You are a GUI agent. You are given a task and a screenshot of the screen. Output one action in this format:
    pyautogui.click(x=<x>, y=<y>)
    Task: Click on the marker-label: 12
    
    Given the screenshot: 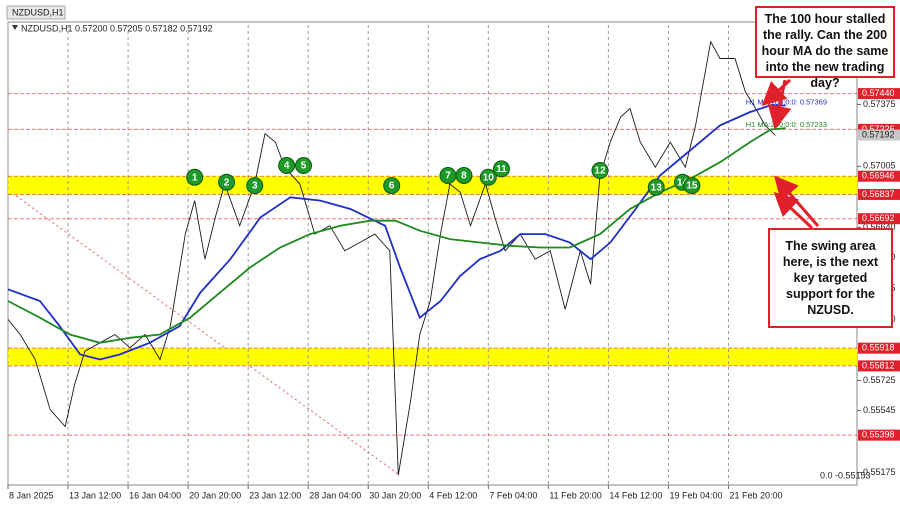 What is the action you would take?
    pyautogui.click(x=600, y=171)
    